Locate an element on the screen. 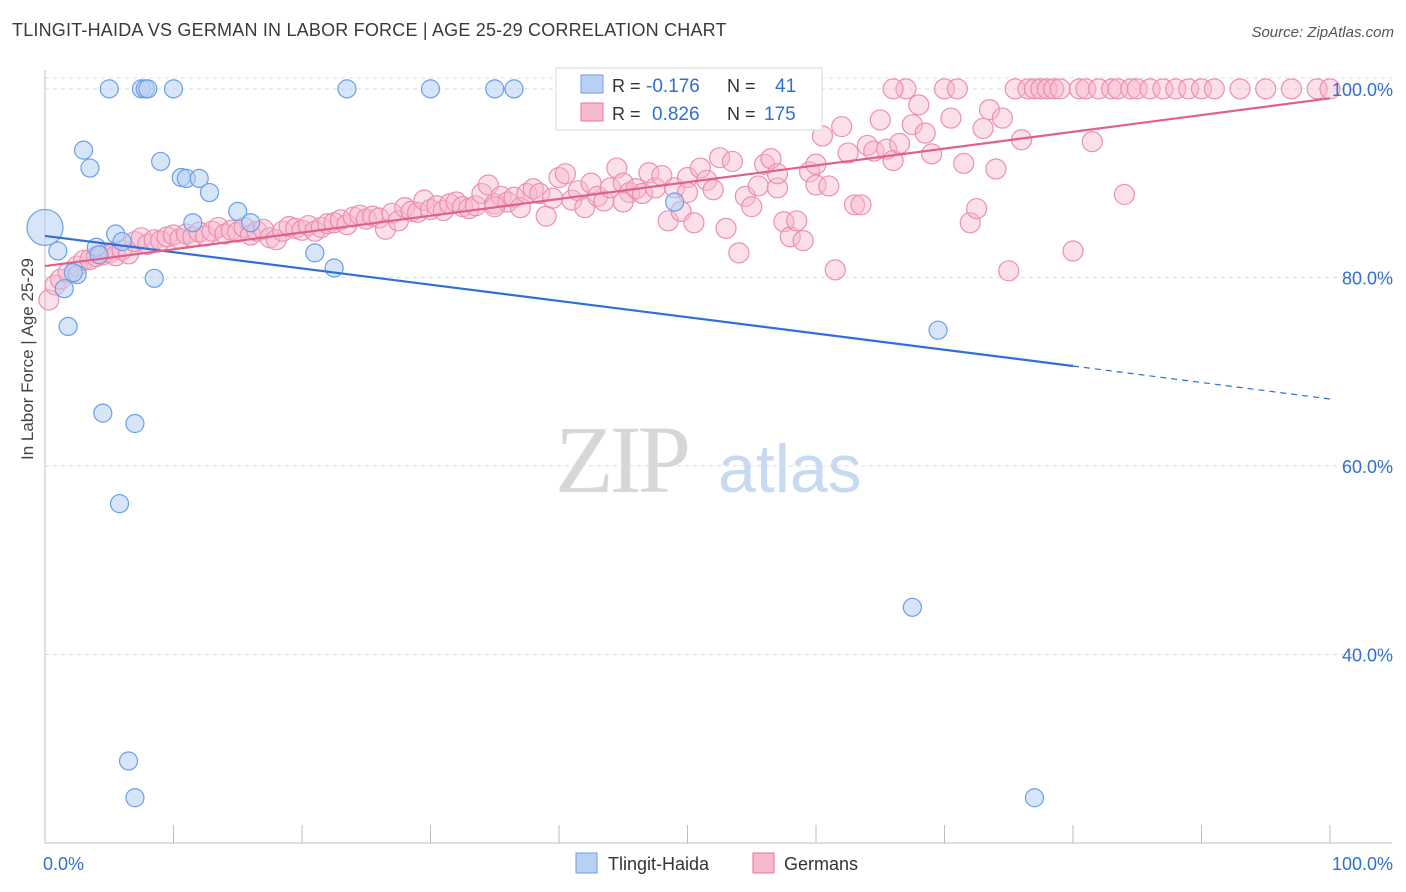 The image size is (1406, 892). legend-label-germans: Germans is located at coordinates (821, 864).